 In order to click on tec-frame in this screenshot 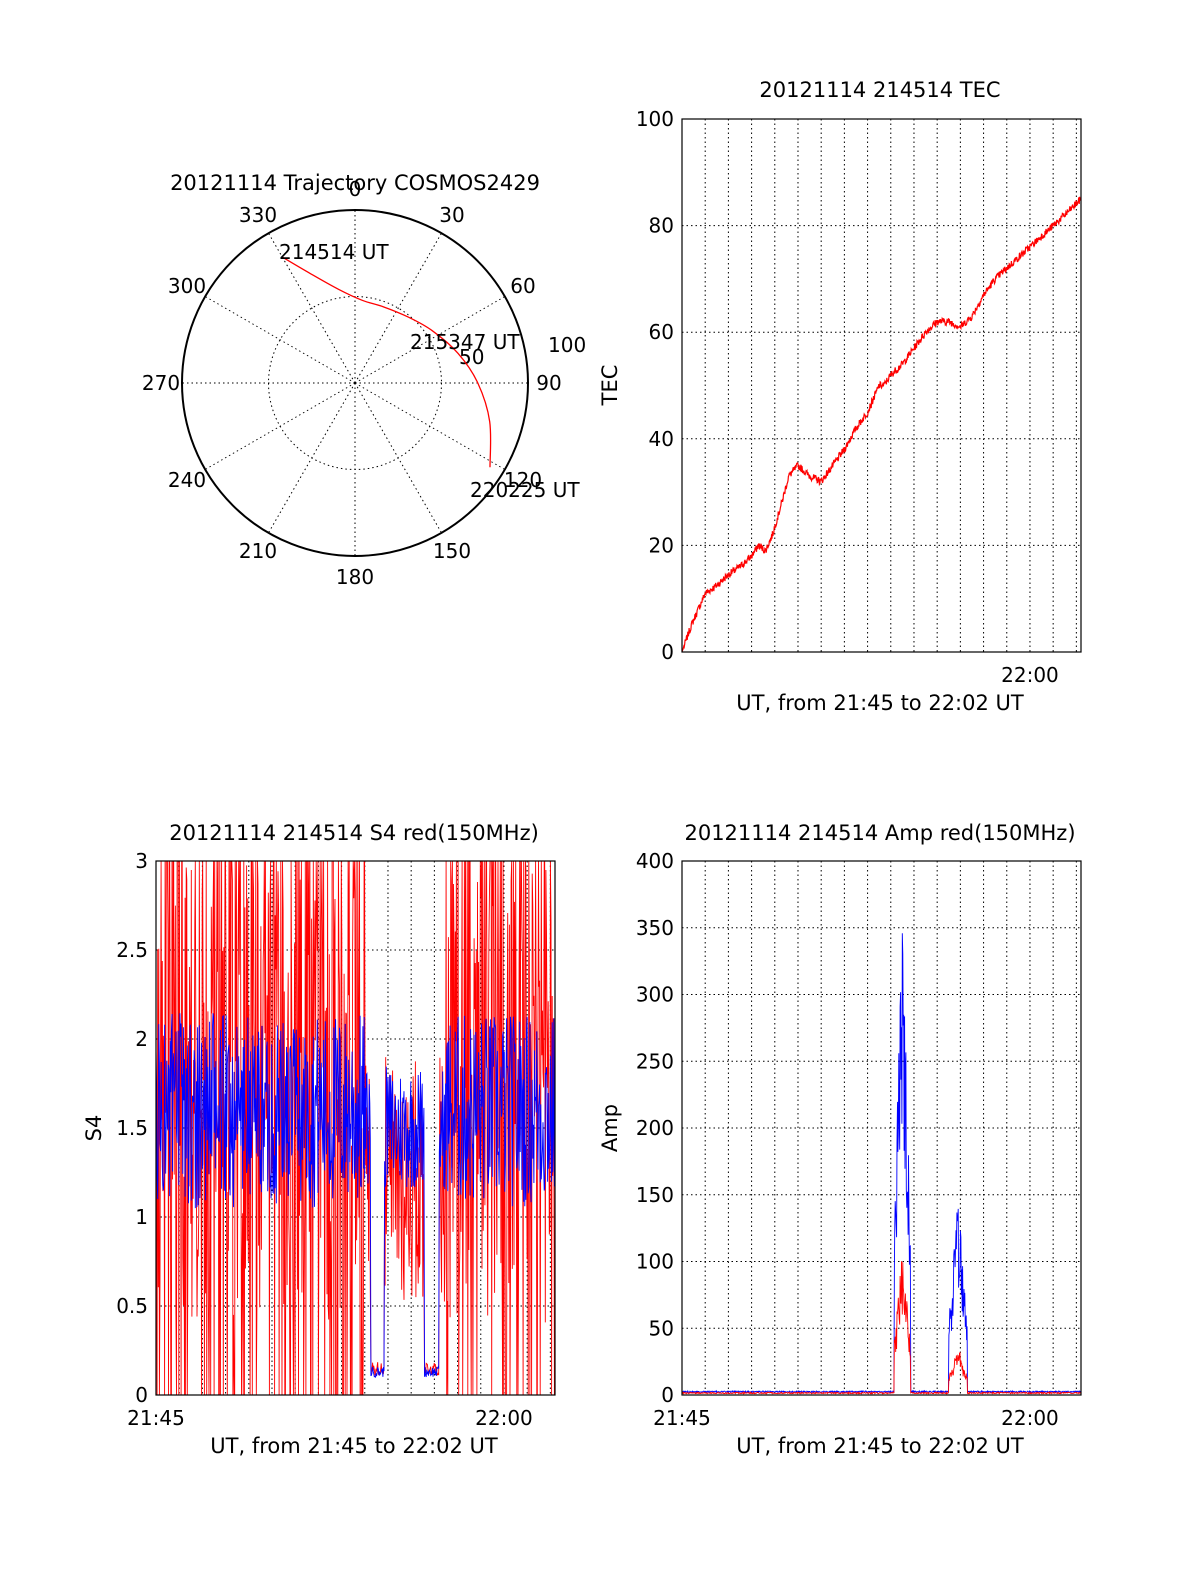, I will do `click(881, 385)`.